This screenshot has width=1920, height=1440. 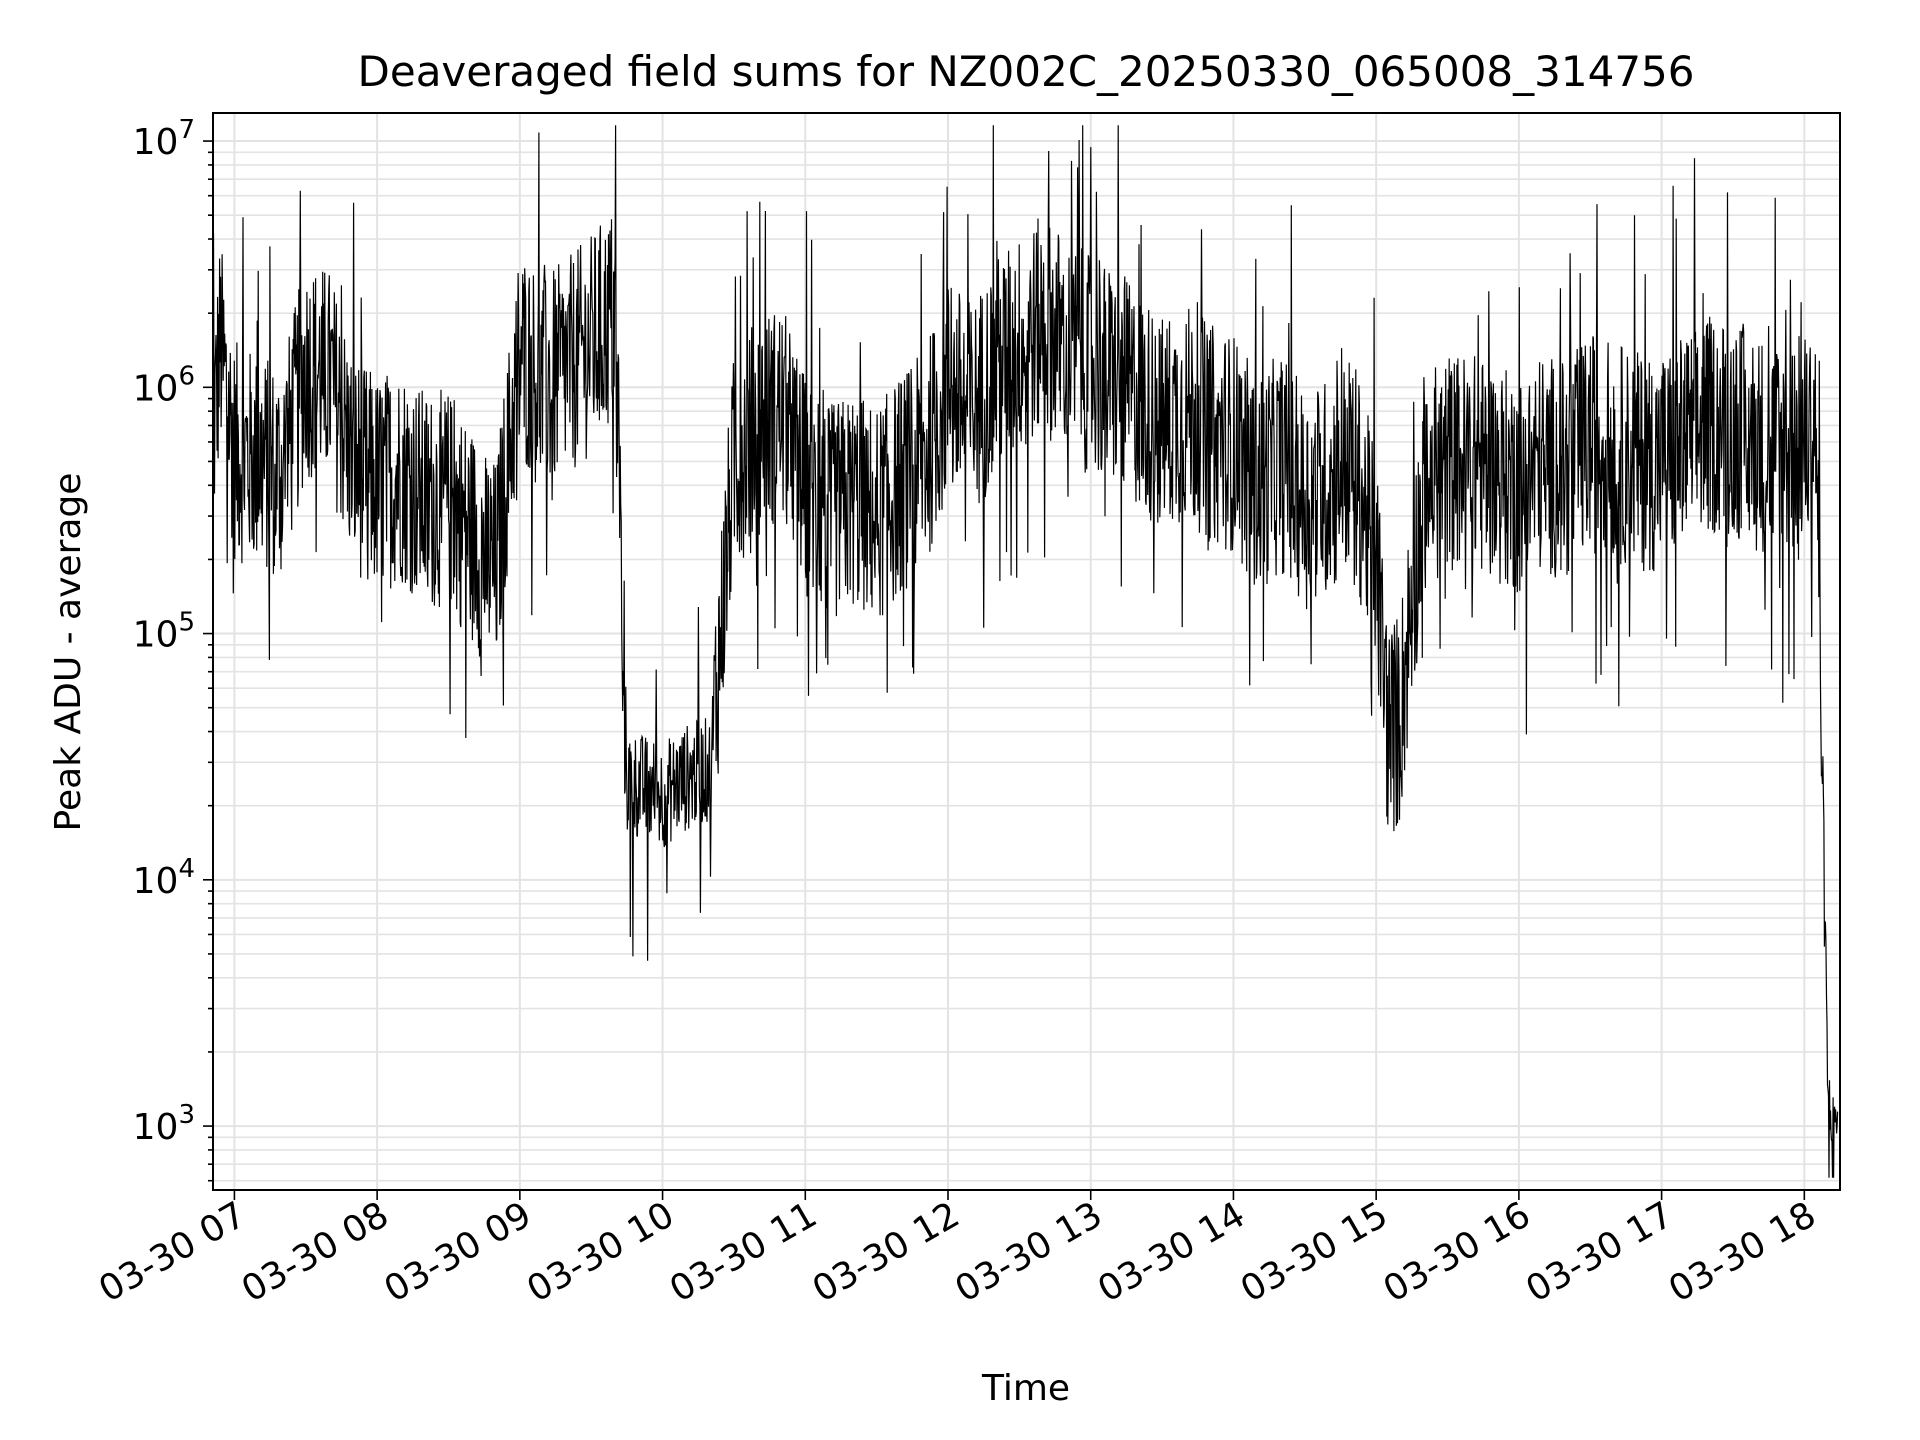 What do you see at coordinates (68, 652) in the screenshot?
I see `y-axis-label: Peak ADU - average` at bounding box center [68, 652].